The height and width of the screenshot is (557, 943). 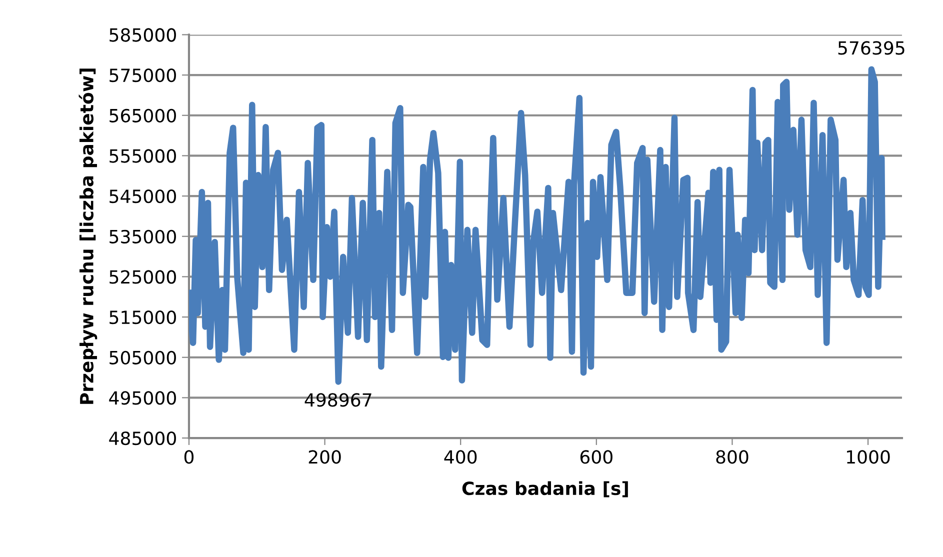 I want to click on x-tick-label: 400, so click(x=460, y=457).